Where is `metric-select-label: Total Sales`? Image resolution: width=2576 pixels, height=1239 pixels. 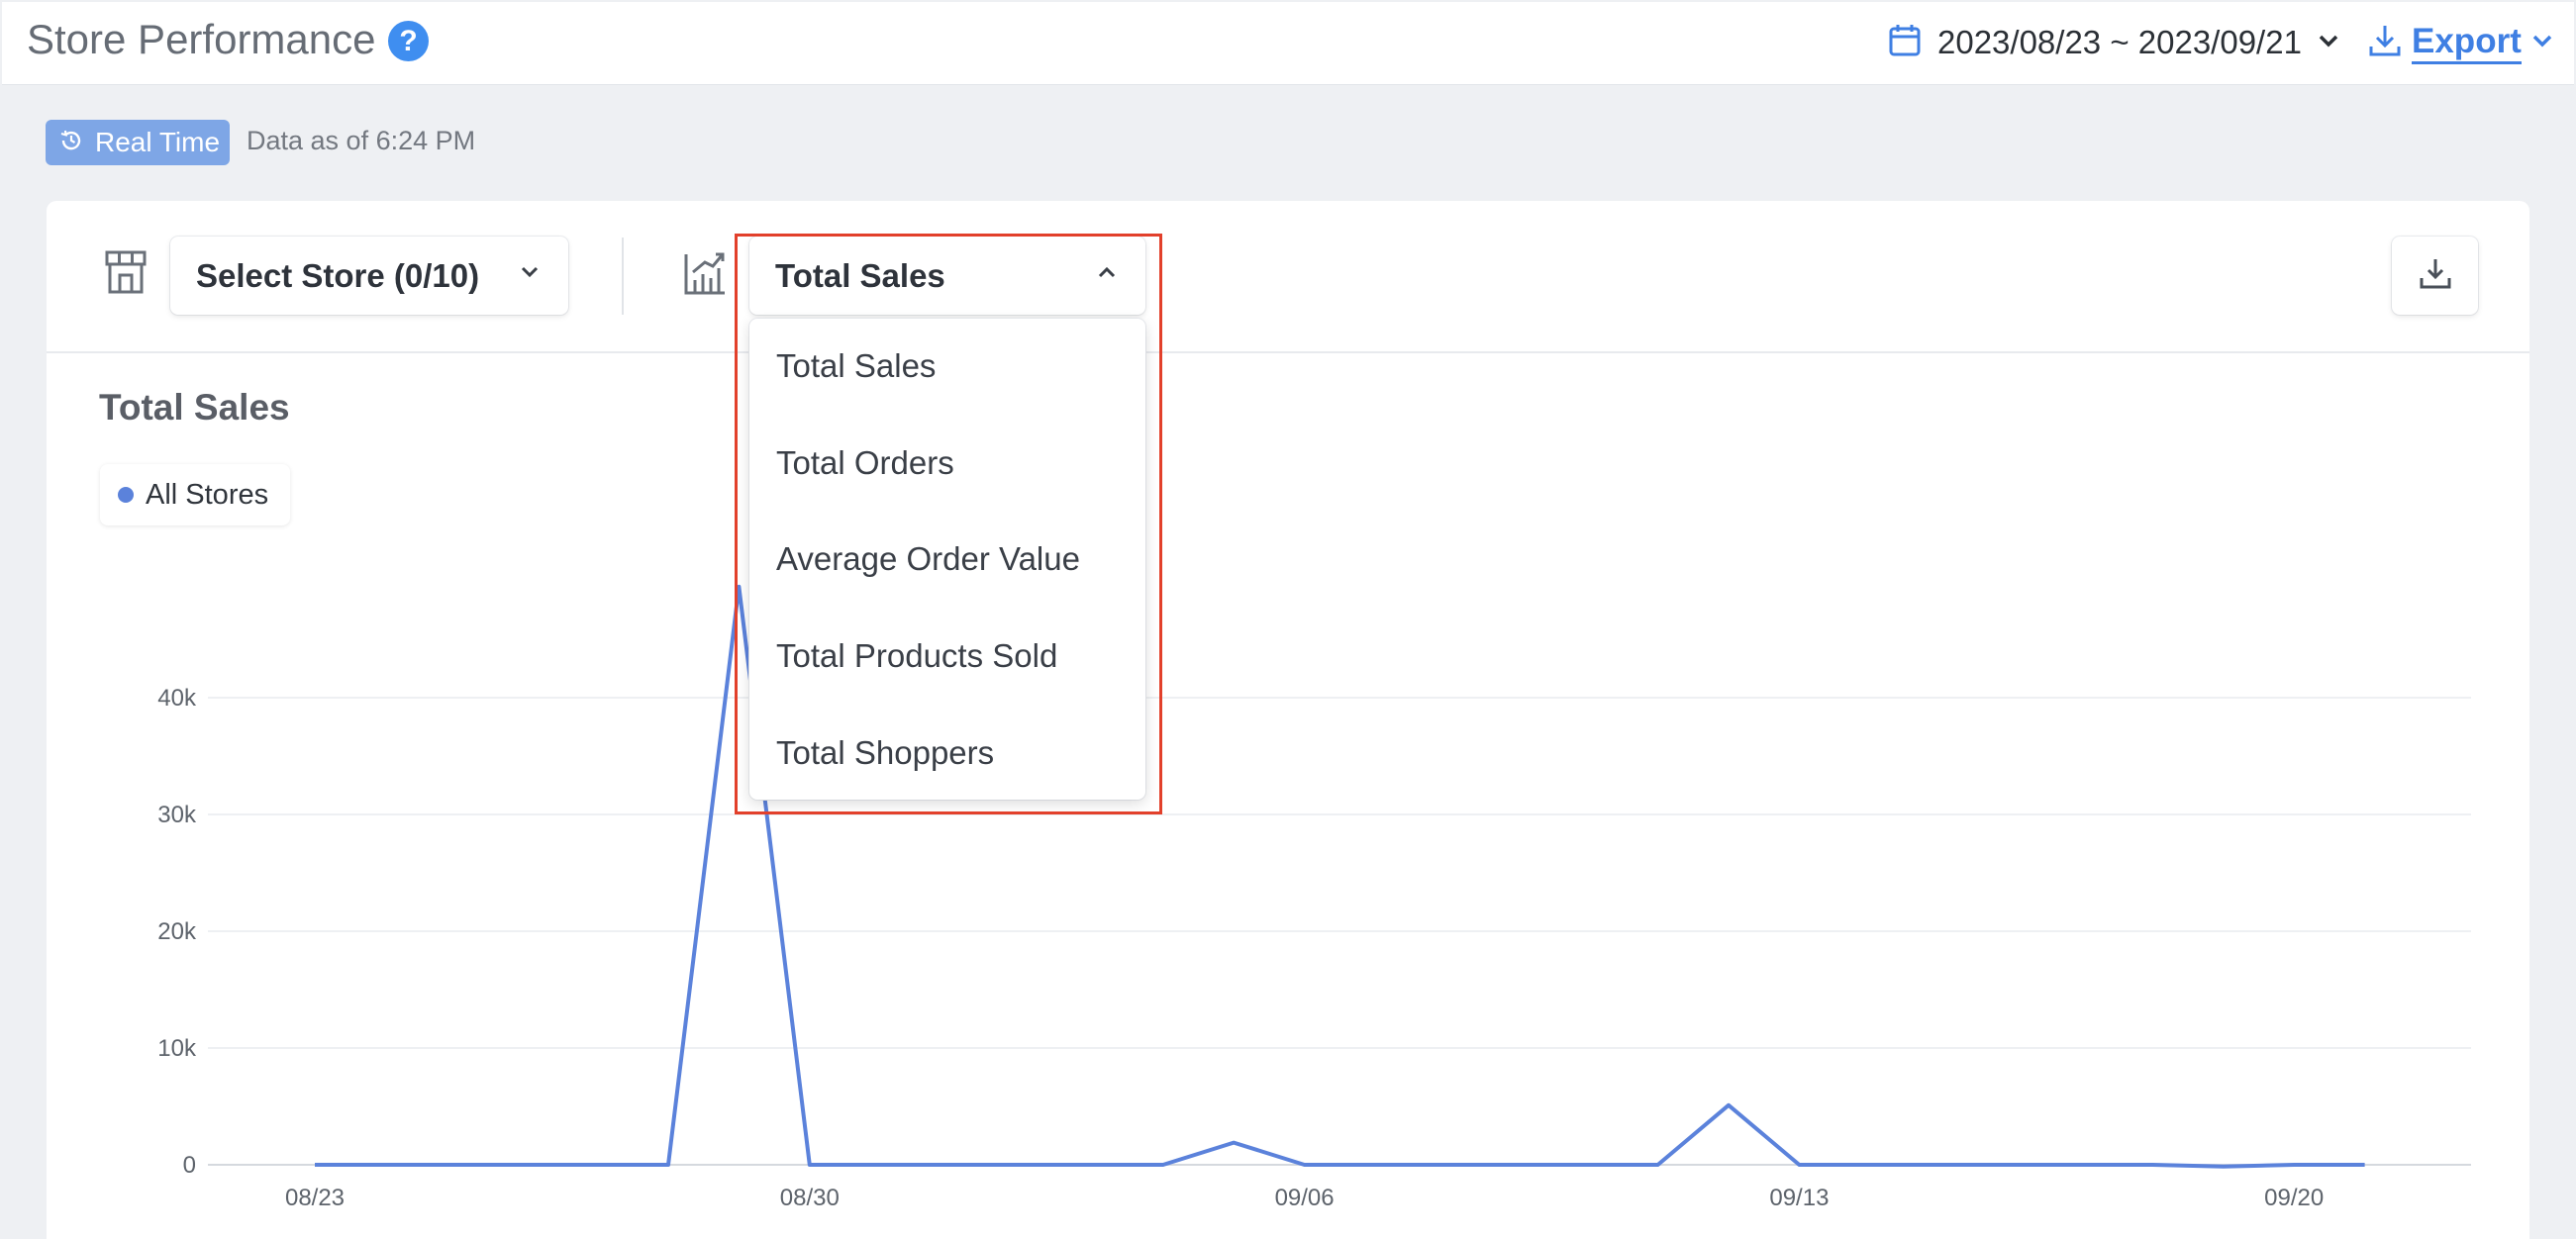 metric-select-label: Total Sales is located at coordinates (860, 275).